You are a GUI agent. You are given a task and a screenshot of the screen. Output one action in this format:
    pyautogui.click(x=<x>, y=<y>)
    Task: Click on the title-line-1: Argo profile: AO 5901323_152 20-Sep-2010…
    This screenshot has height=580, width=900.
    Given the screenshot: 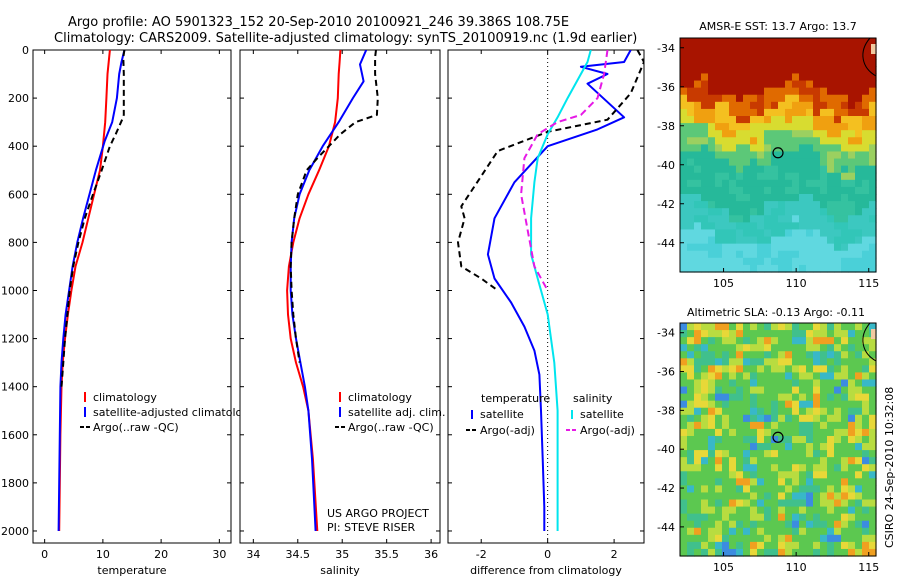 What is the action you would take?
    pyautogui.click(x=318, y=22)
    